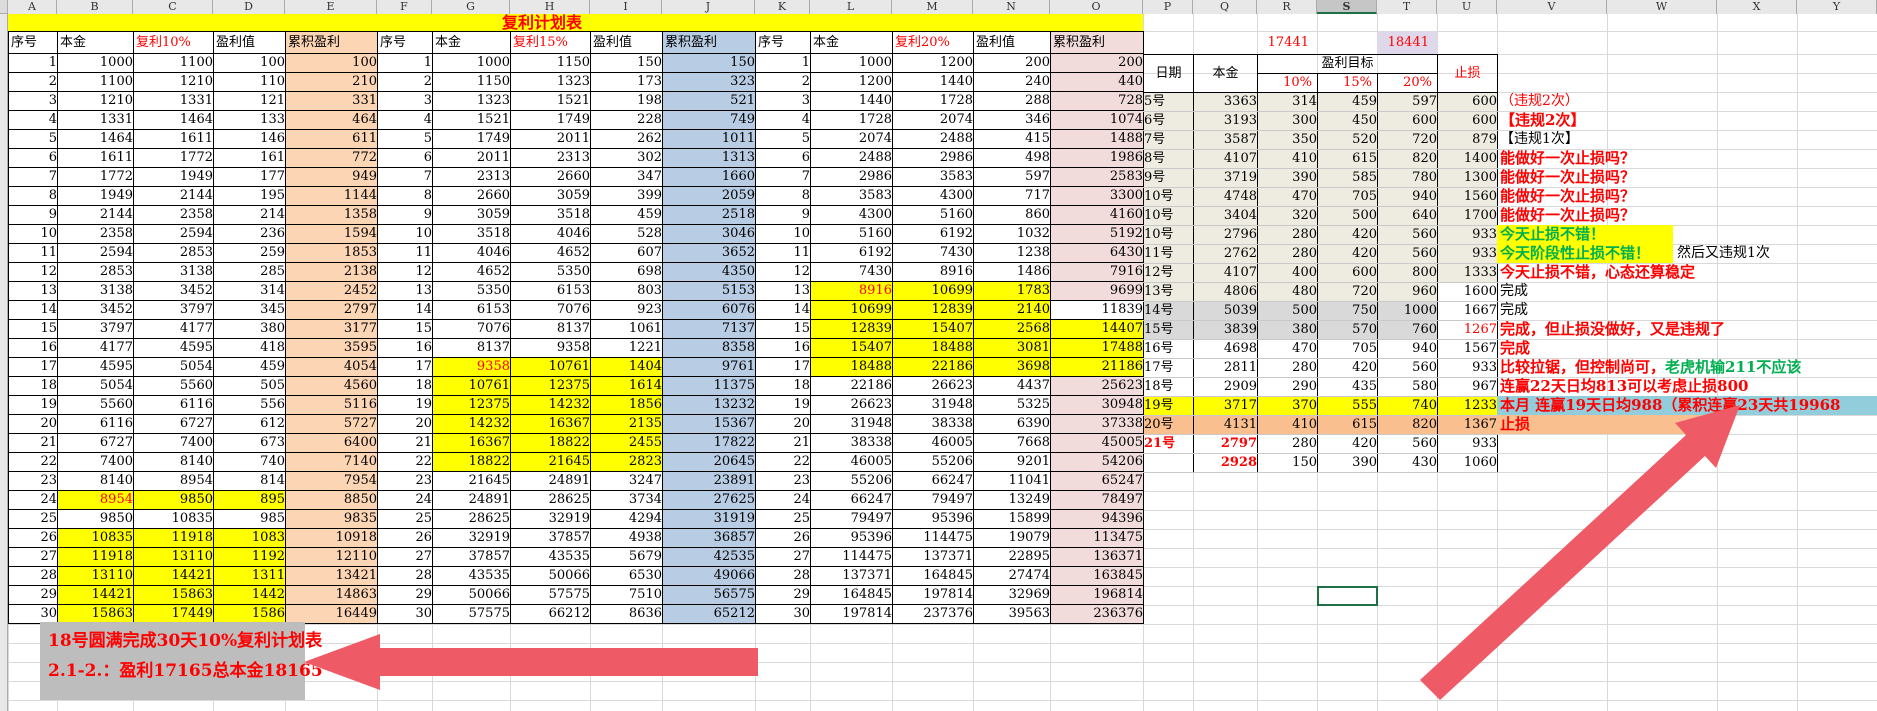  I want to click on cell: 15863, so click(95, 614).